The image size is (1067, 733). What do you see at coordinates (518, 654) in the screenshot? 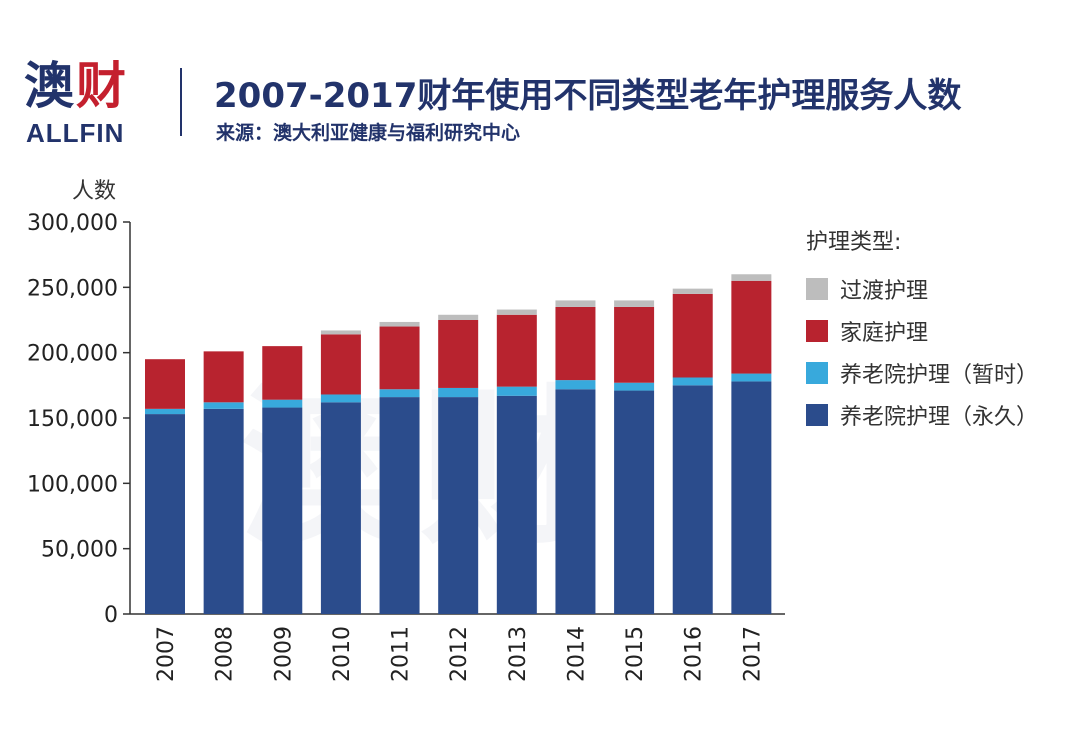
I see `x-tick-label: 2013` at bounding box center [518, 654].